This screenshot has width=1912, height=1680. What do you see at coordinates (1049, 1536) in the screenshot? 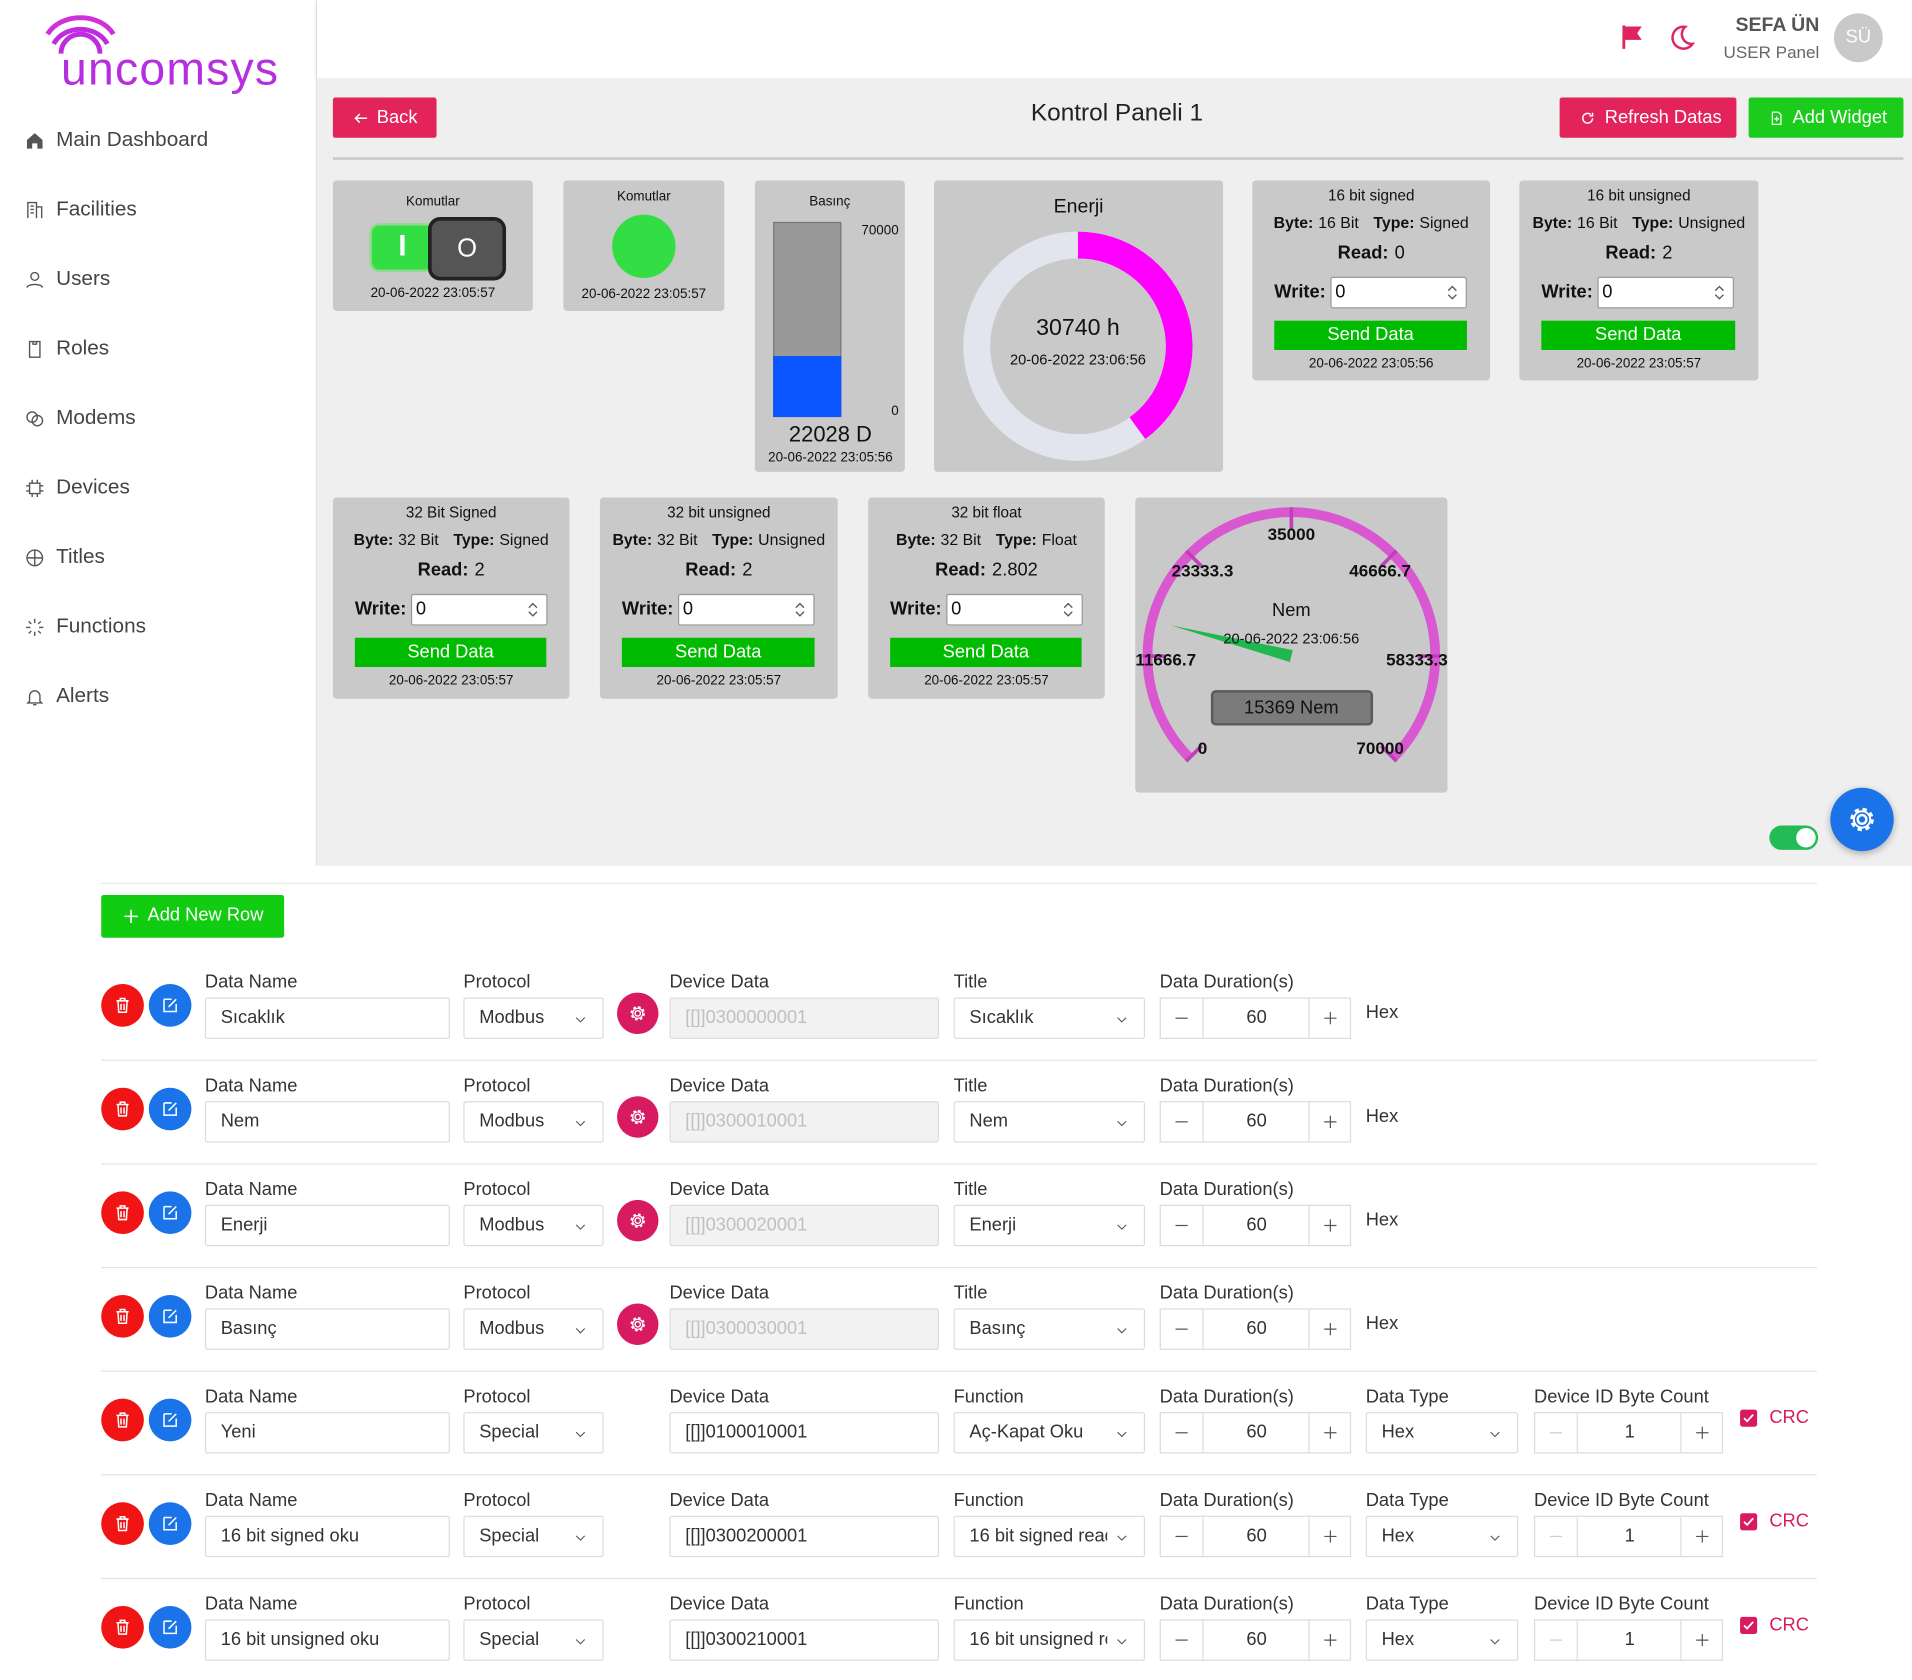
I see `select: 16 bit signed read` at bounding box center [1049, 1536].